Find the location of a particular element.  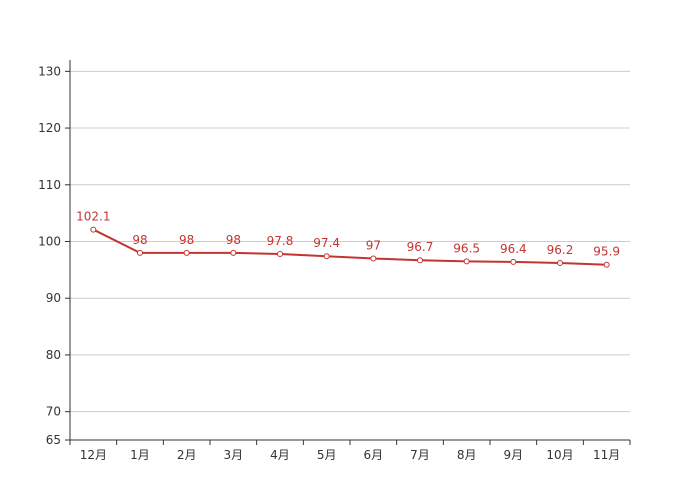

x-tick-label: 10月 is located at coordinates (559, 455).